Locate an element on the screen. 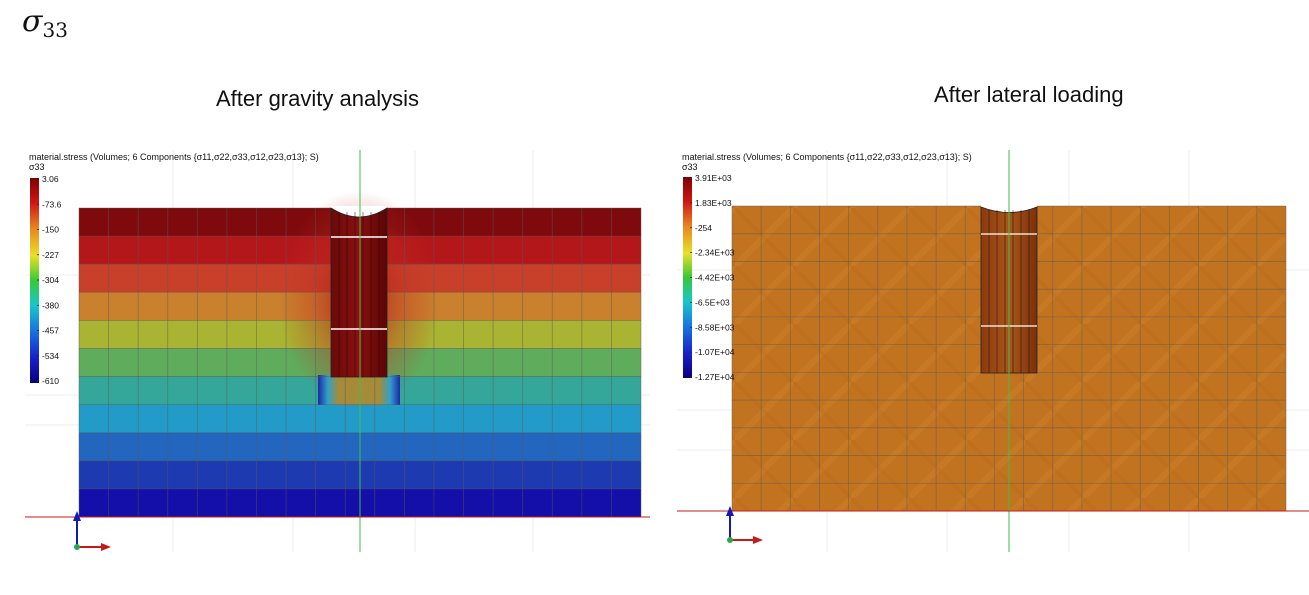 The image size is (1309, 595). legend-tick-label: 3.06 is located at coordinates (50, 179).